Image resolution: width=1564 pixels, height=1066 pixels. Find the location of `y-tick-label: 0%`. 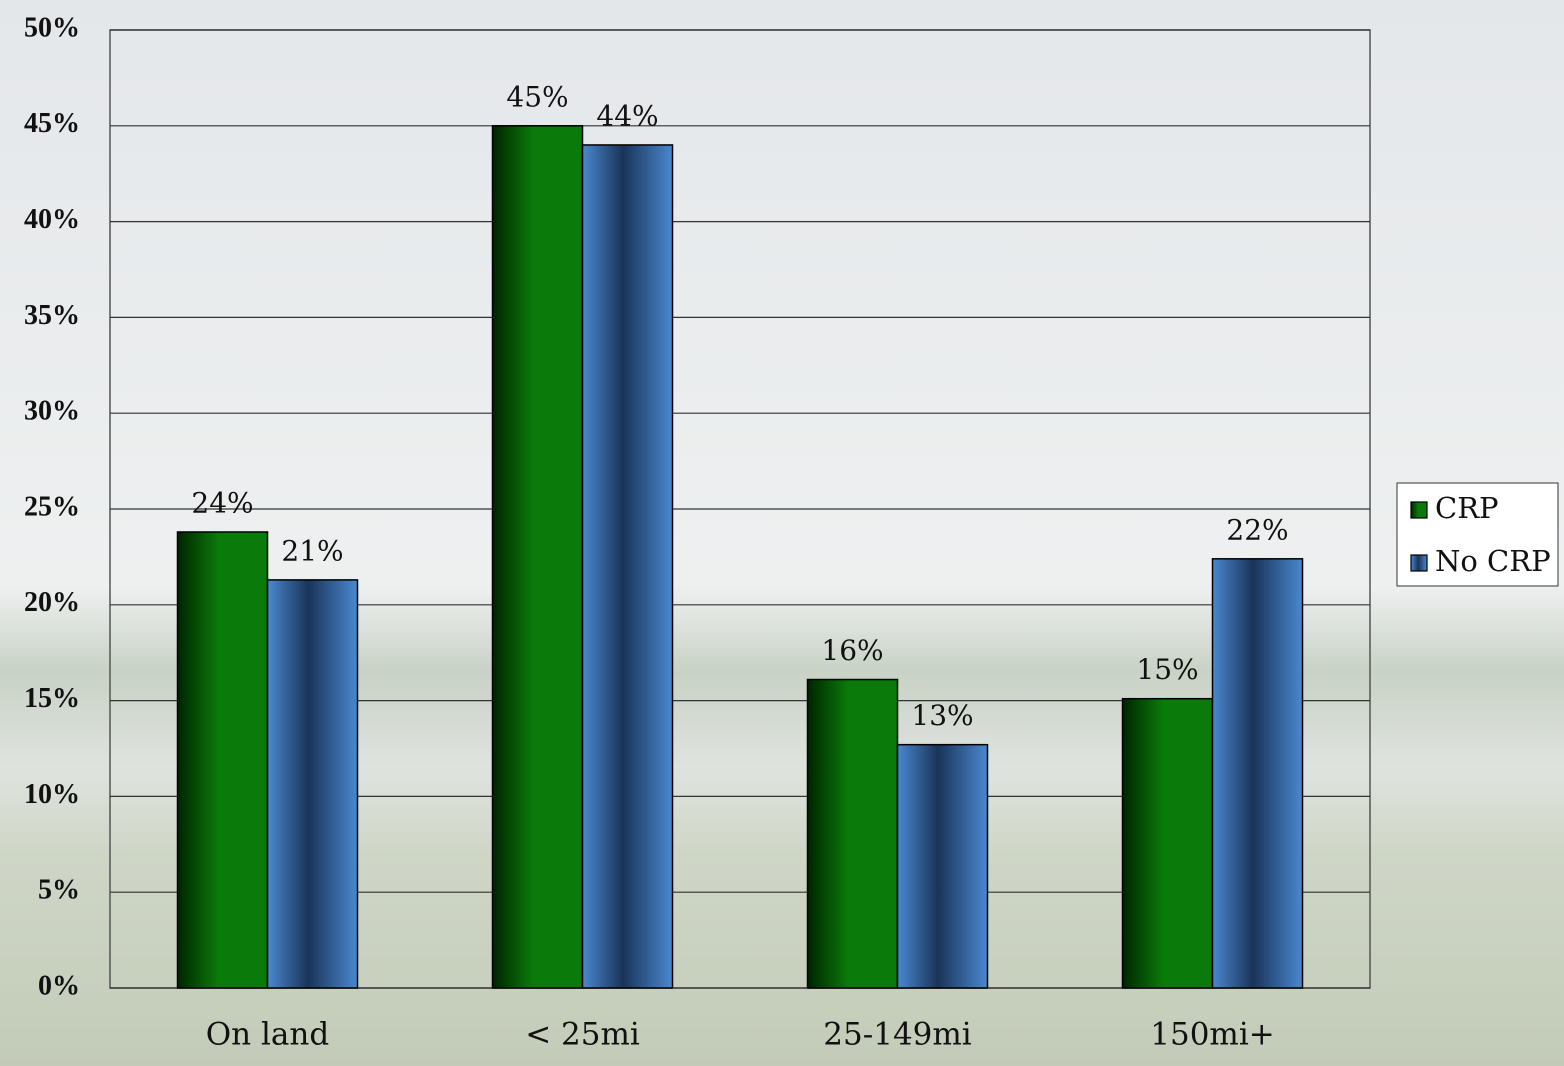

y-tick-label: 0% is located at coordinates (59, 985).